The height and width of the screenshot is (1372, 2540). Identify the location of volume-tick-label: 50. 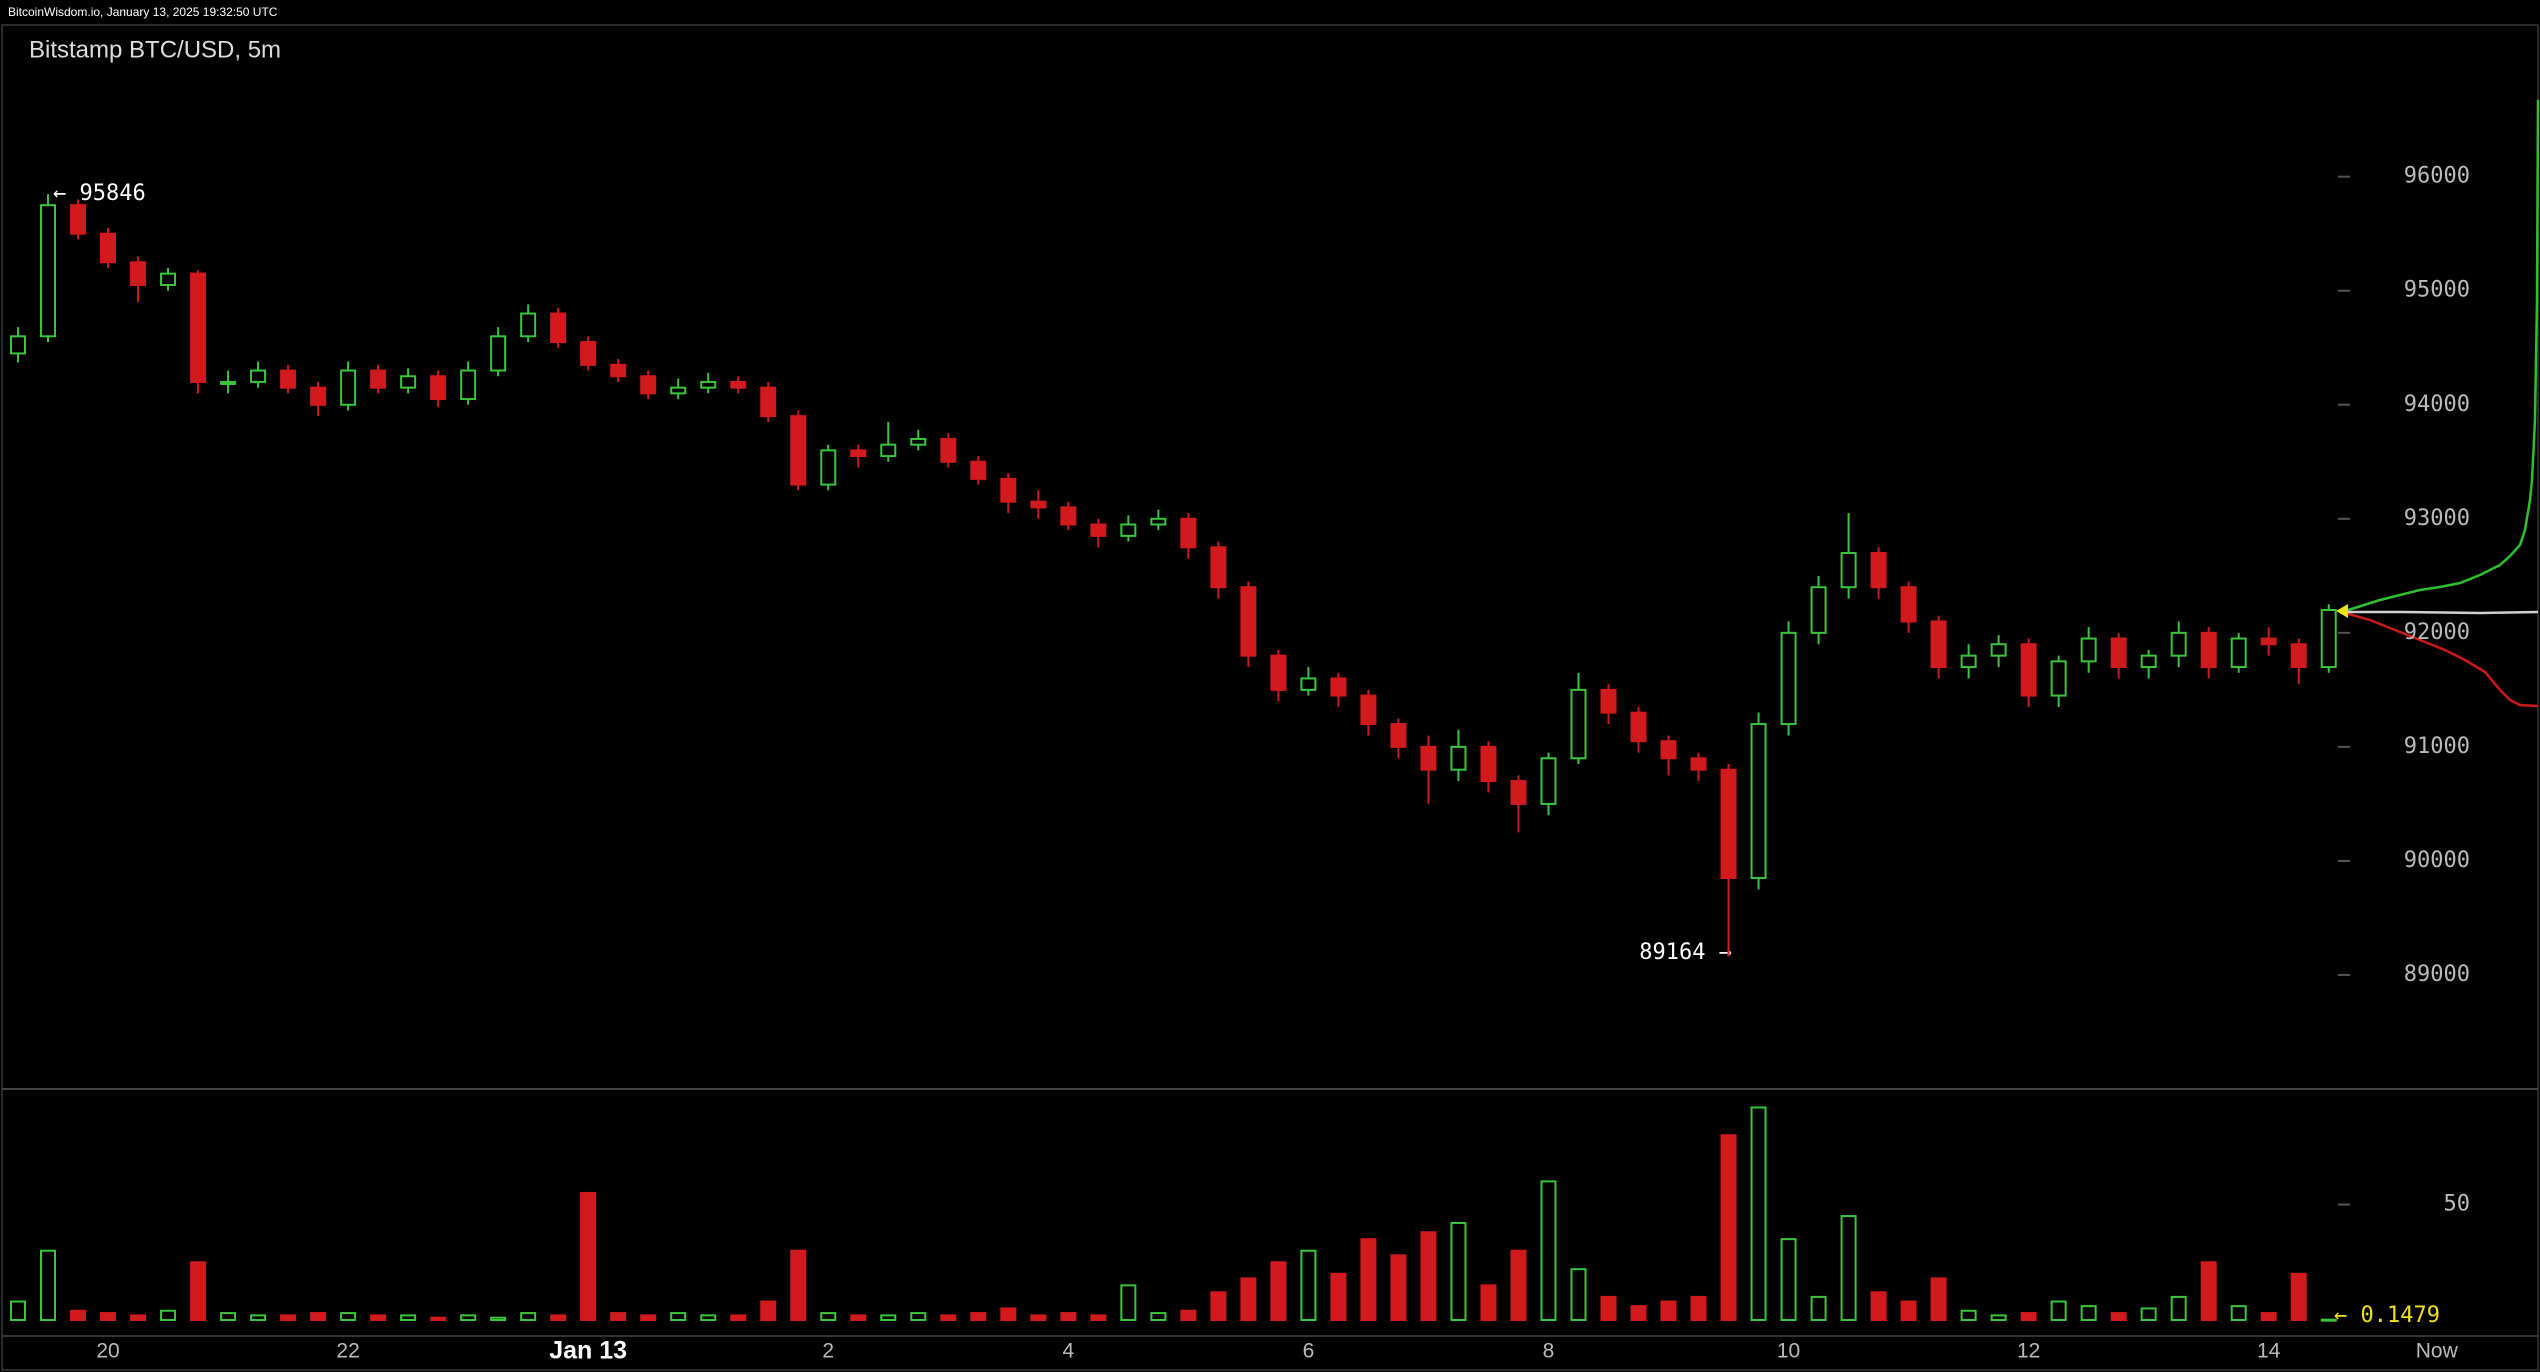
(2457, 1204).